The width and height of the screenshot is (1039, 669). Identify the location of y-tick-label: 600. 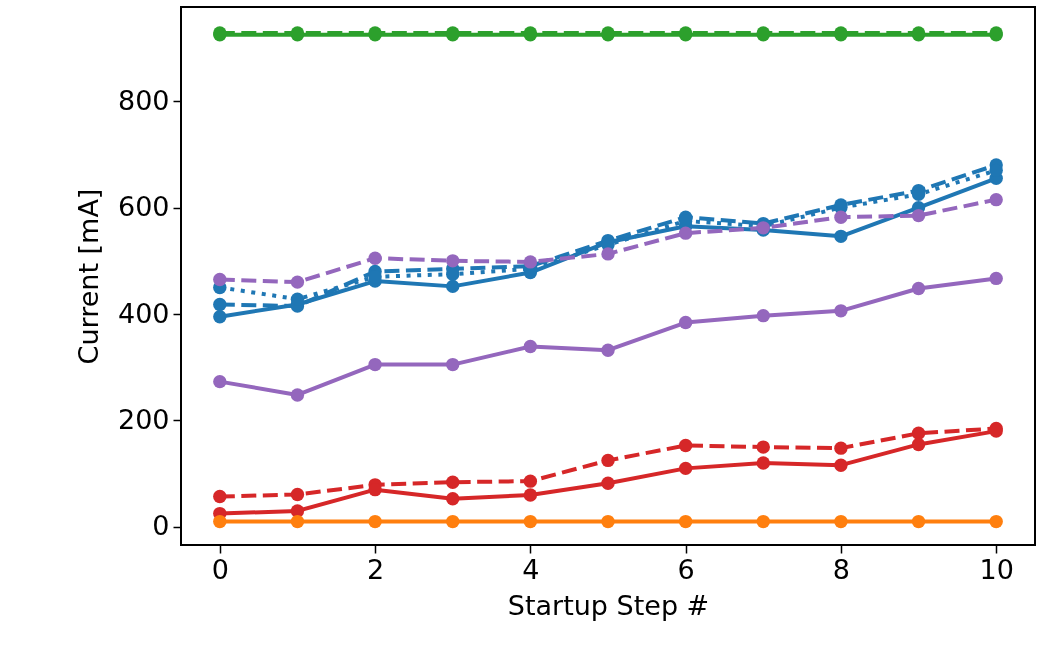
(143, 207).